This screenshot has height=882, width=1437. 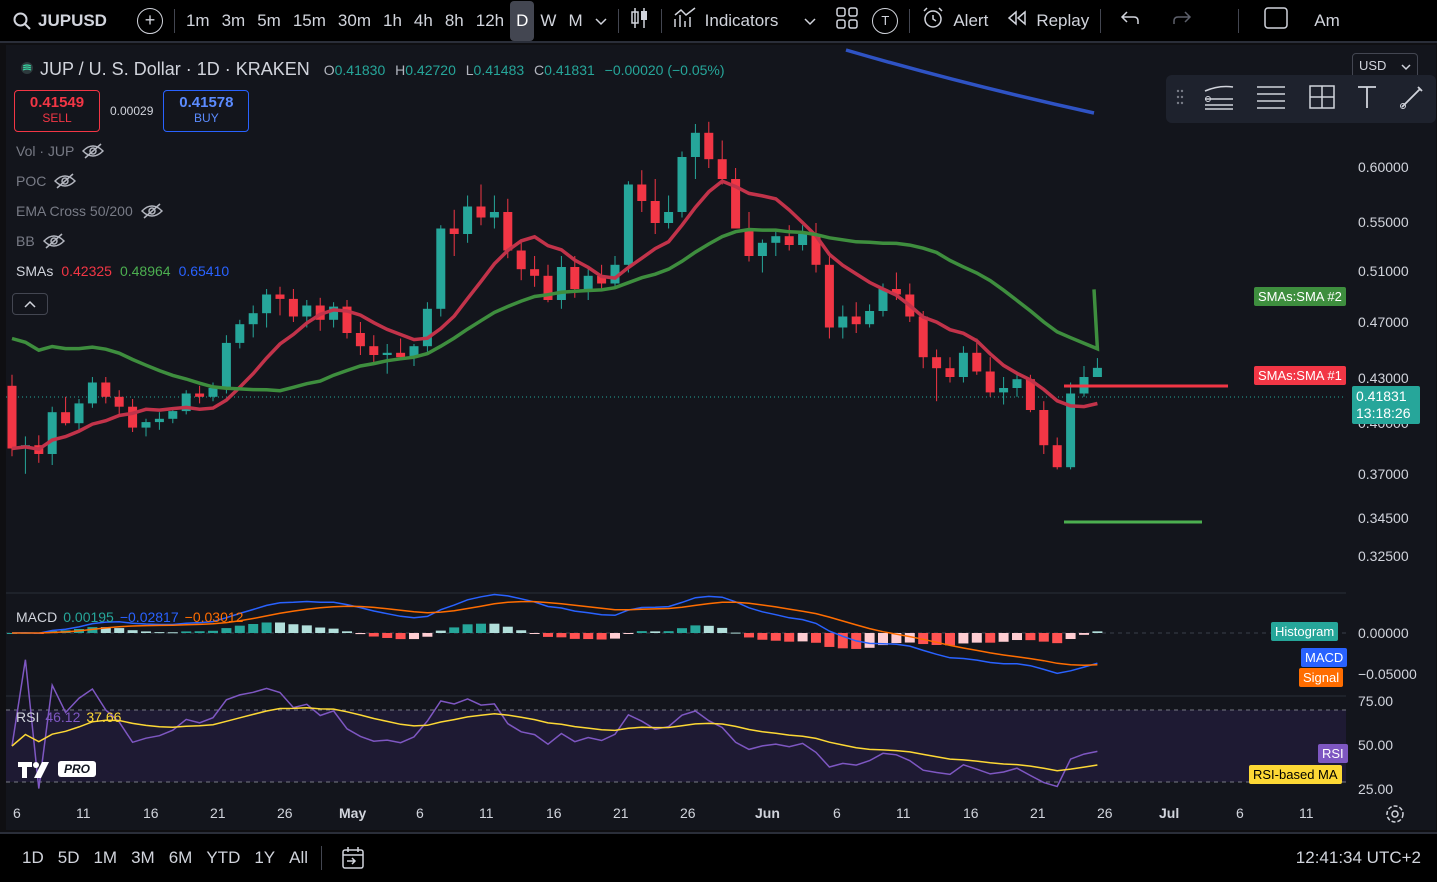 What do you see at coordinates (971, 813) in the screenshot?
I see `time-axis-label: 16` at bounding box center [971, 813].